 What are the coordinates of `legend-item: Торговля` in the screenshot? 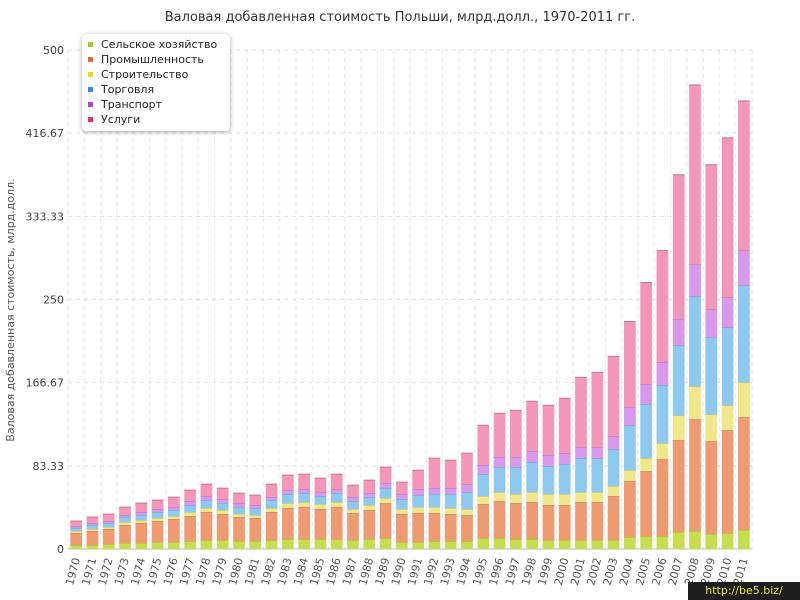 It's located at (156, 89).